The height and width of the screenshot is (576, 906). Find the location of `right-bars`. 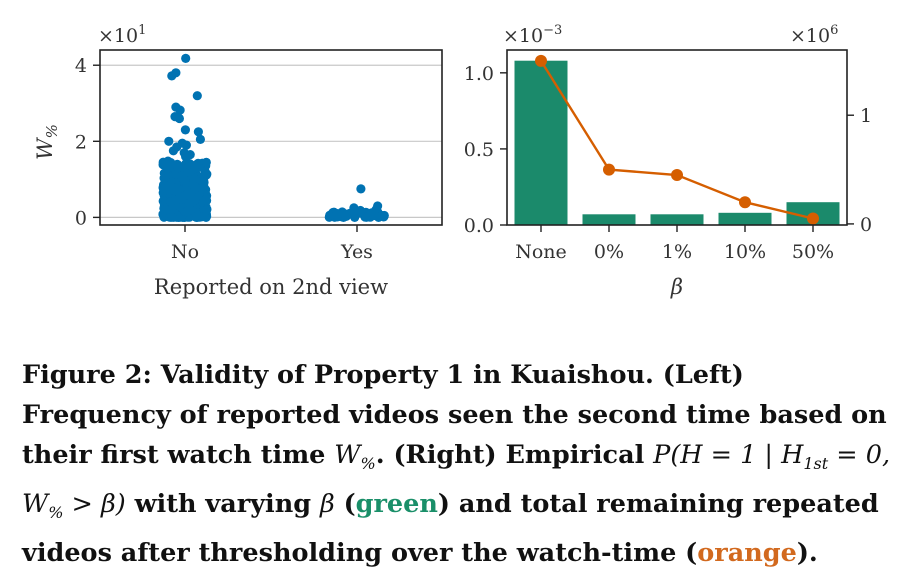

right-bars is located at coordinates (677, 143).